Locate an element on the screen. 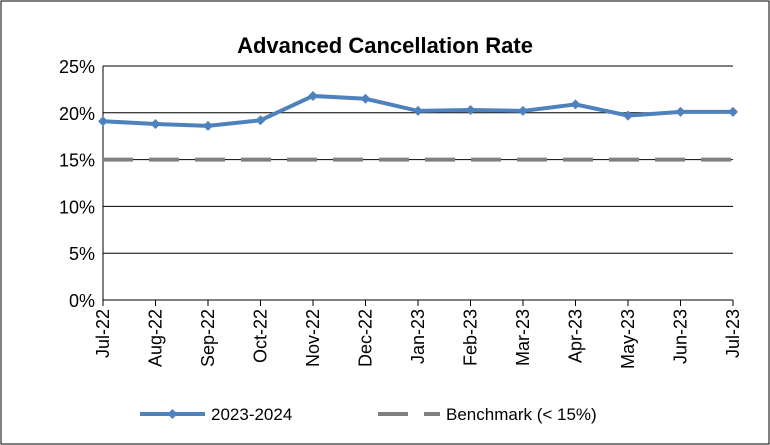 The image size is (770, 445). x-tick-label: Dec-22 is located at coordinates (366, 338).